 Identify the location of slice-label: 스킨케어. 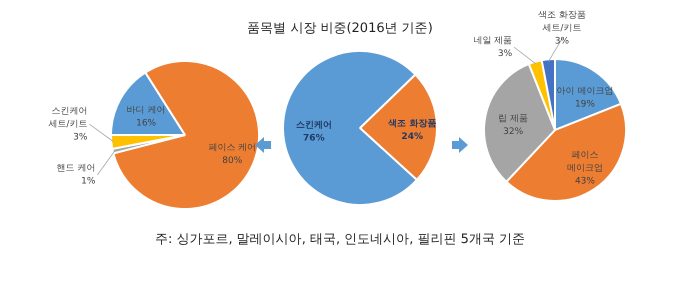
(314, 125).